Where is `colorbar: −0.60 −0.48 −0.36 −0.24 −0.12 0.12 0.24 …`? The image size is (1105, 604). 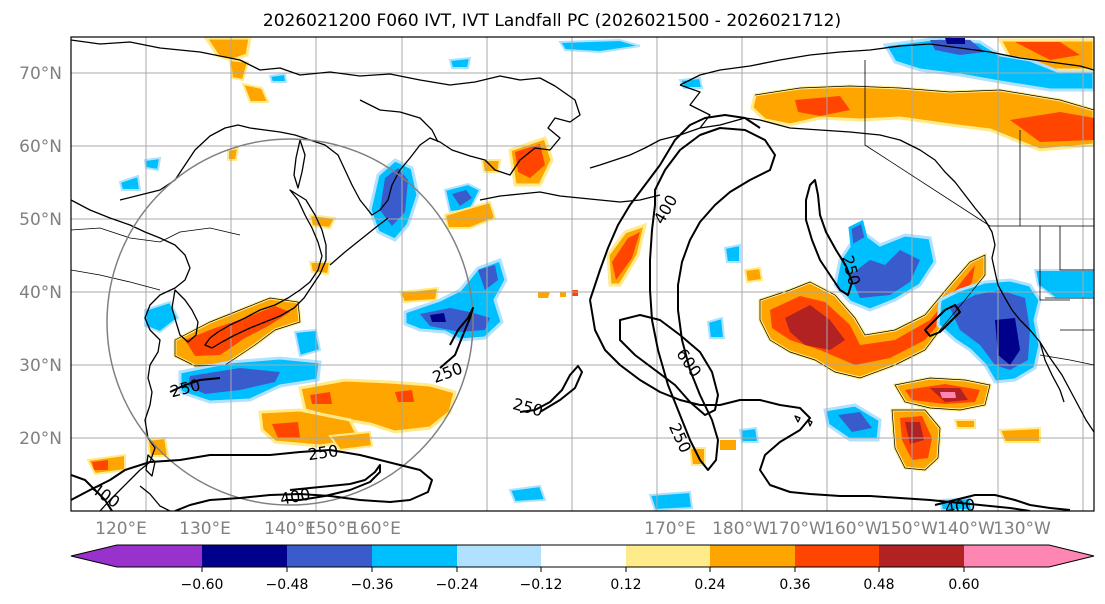 colorbar: −0.60 −0.48 −0.36 −0.24 −0.12 0.12 0.24 … is located at coordinates (582, 568).